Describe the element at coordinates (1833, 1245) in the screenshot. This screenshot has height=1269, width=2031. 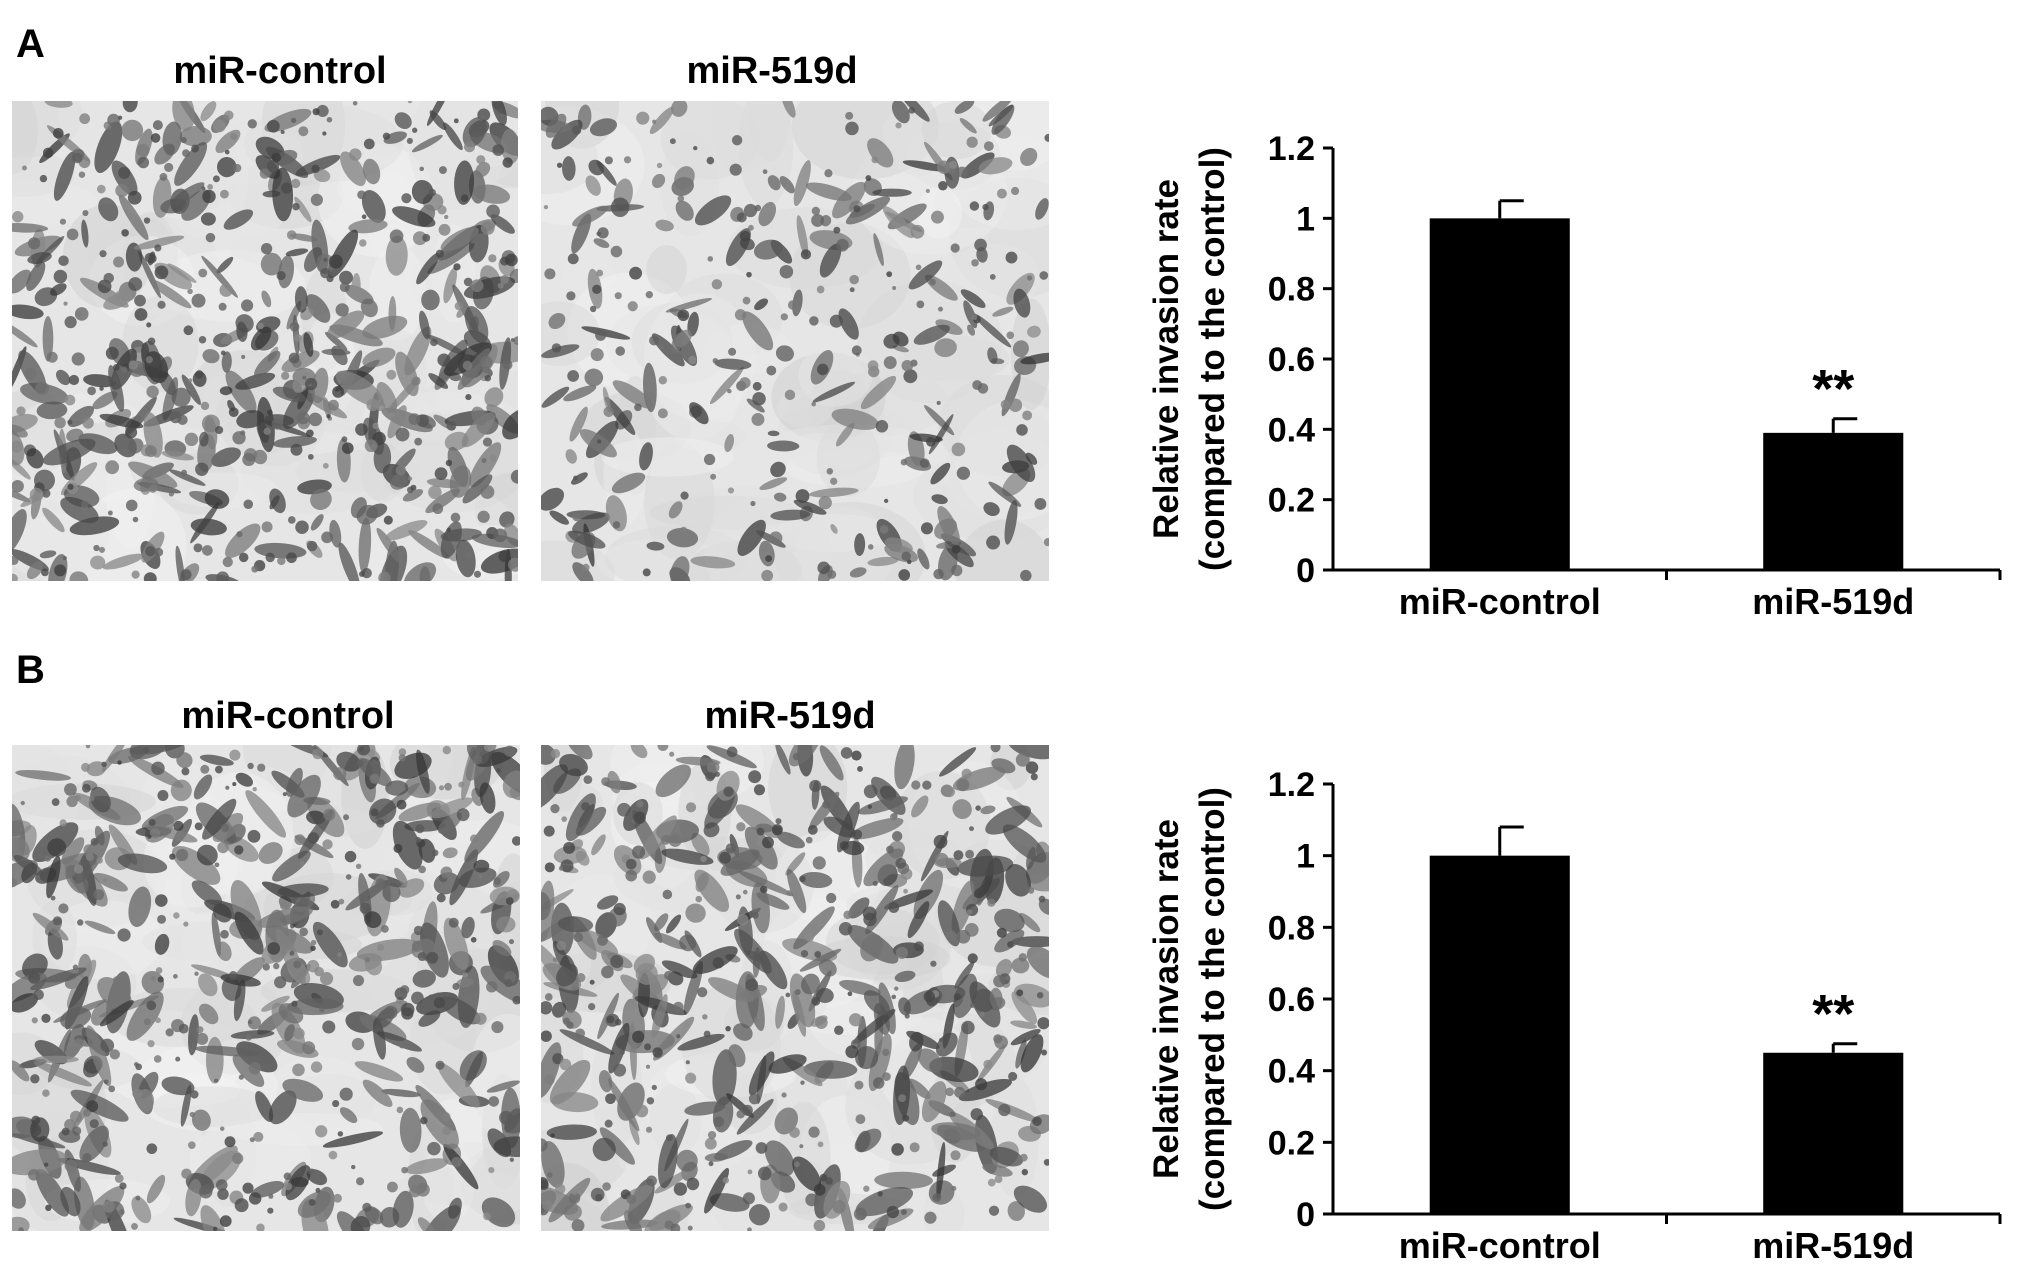
I see `x-tick-label-b: miR-519d` at that location.